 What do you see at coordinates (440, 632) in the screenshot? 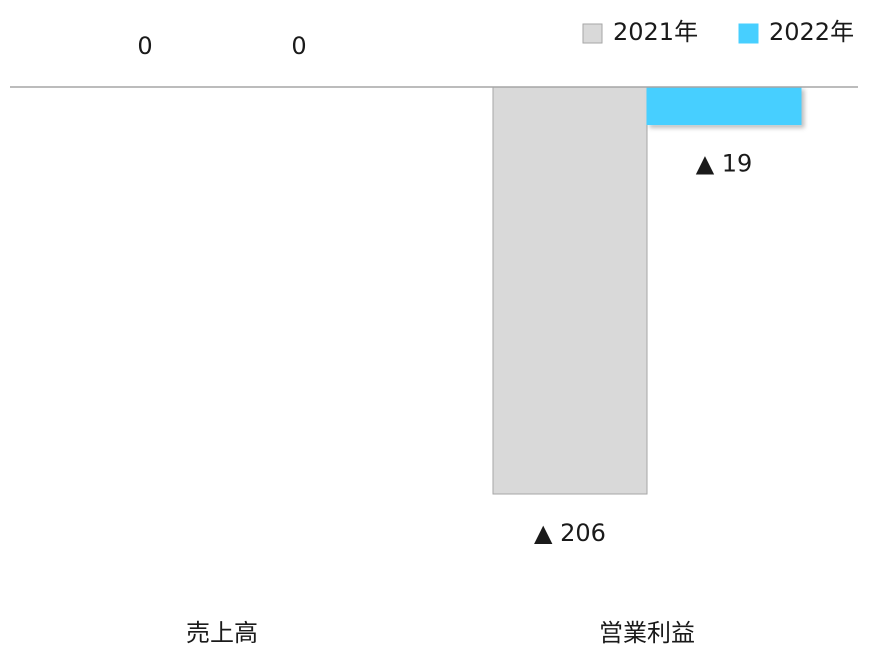
I see `category-labels-layer: 売上高 営業利益` at bounding box center [440, 632].